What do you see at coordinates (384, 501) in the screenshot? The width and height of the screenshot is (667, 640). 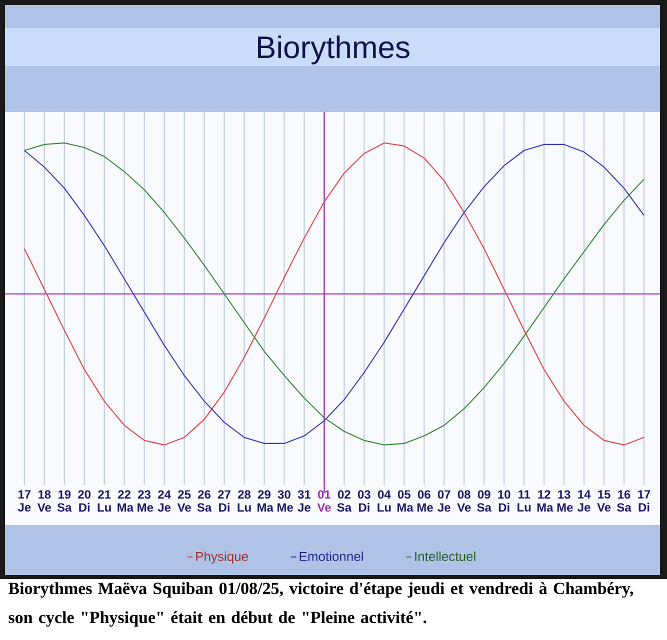 I see `x-tick-label: 04 Lu` at bounding box center [384, 501].